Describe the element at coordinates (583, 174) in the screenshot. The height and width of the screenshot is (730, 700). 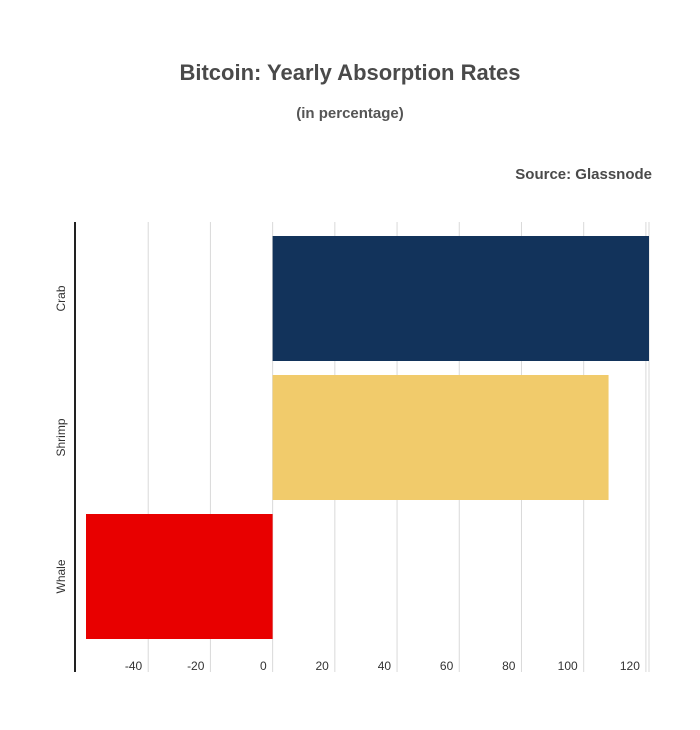
I see `chart-source: Source: Glassnode` at that location.